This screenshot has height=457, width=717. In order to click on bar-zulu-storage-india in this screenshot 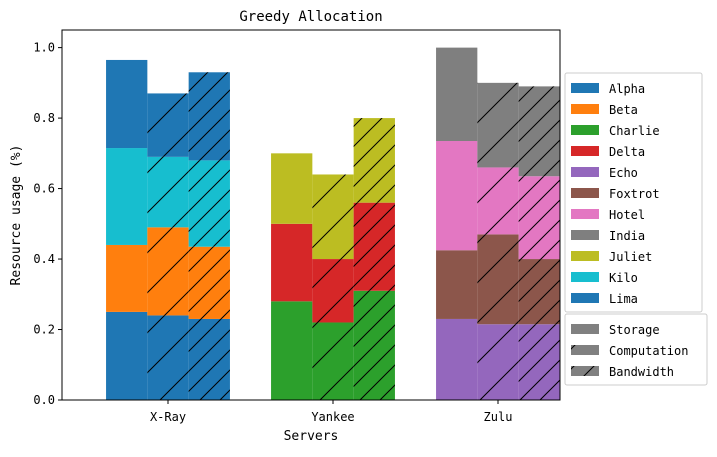, I will do `click(457, 94)`.